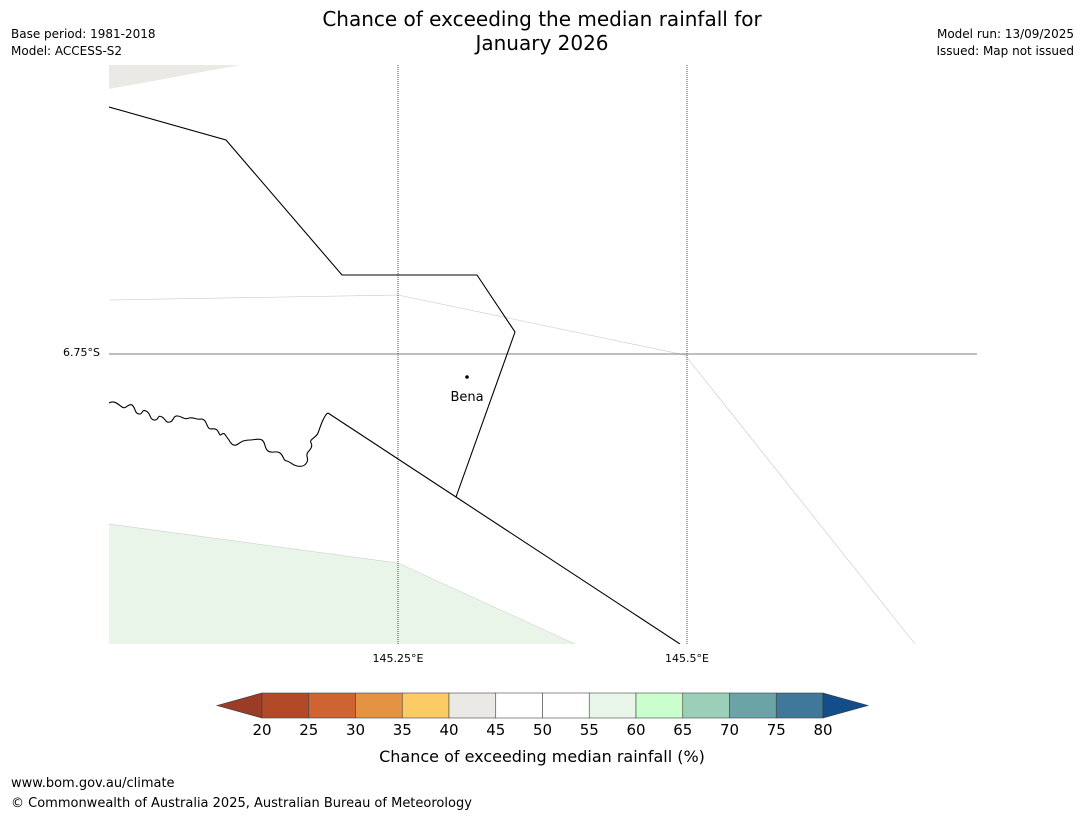 The image size is (1085, 816). I want to click on legend-tick-label: 35, so click(402, 730).